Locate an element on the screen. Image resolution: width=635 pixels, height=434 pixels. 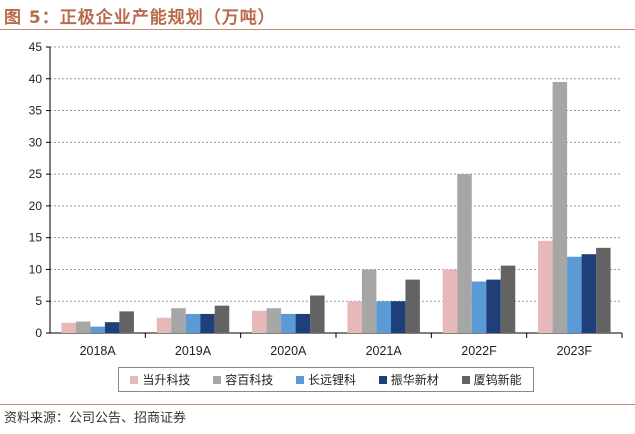
bar-容百科技-2019A is located at coordinates (178, 320).